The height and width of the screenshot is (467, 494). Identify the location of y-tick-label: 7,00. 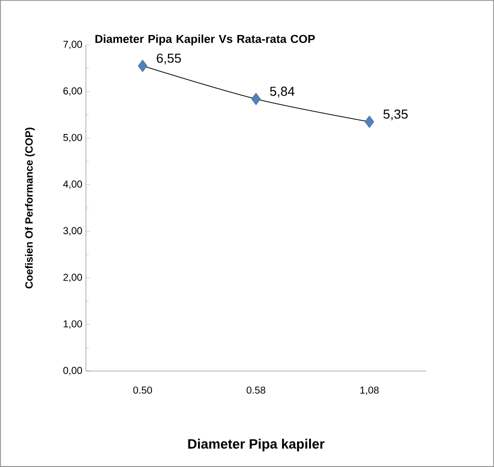
(72, 45).